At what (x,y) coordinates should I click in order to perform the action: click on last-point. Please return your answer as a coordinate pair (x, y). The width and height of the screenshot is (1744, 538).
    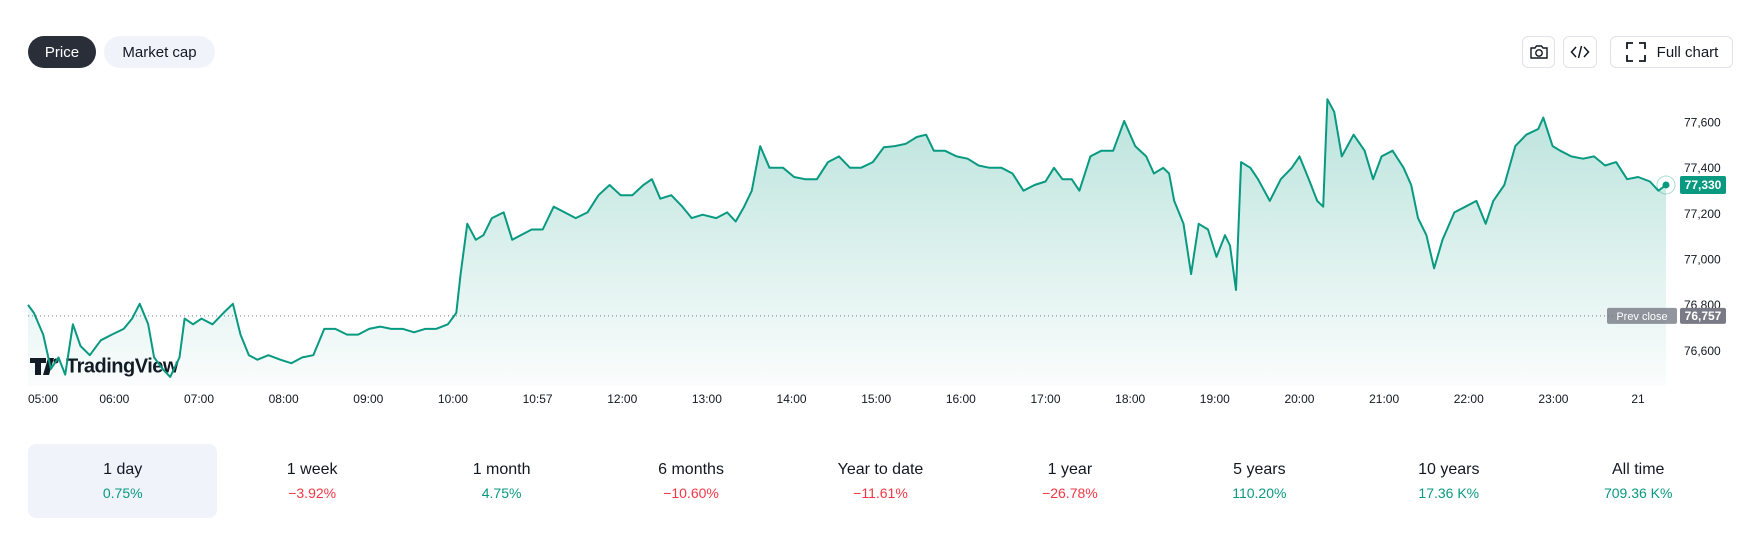
    Looking at the image, I should click on (1666, 185).